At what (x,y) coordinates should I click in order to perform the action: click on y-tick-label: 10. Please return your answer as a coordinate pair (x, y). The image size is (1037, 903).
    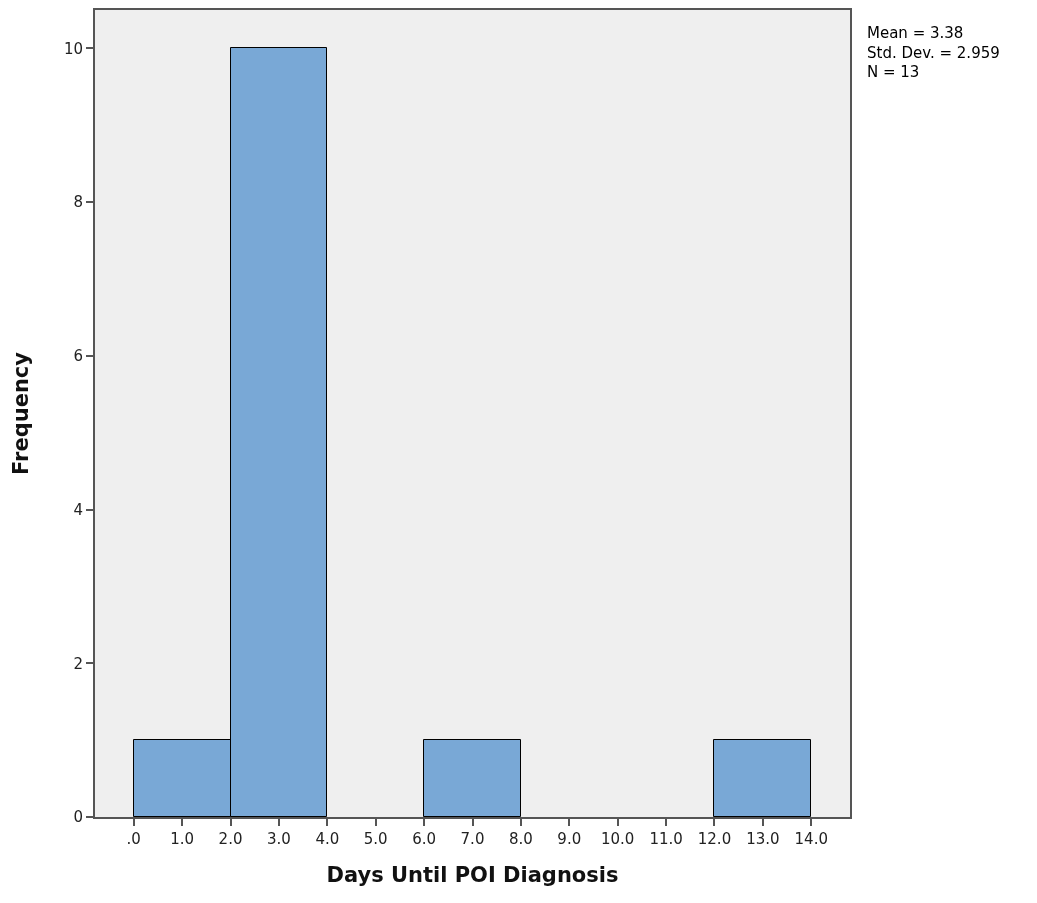
    Looking at the image, I should click on (73, 48).